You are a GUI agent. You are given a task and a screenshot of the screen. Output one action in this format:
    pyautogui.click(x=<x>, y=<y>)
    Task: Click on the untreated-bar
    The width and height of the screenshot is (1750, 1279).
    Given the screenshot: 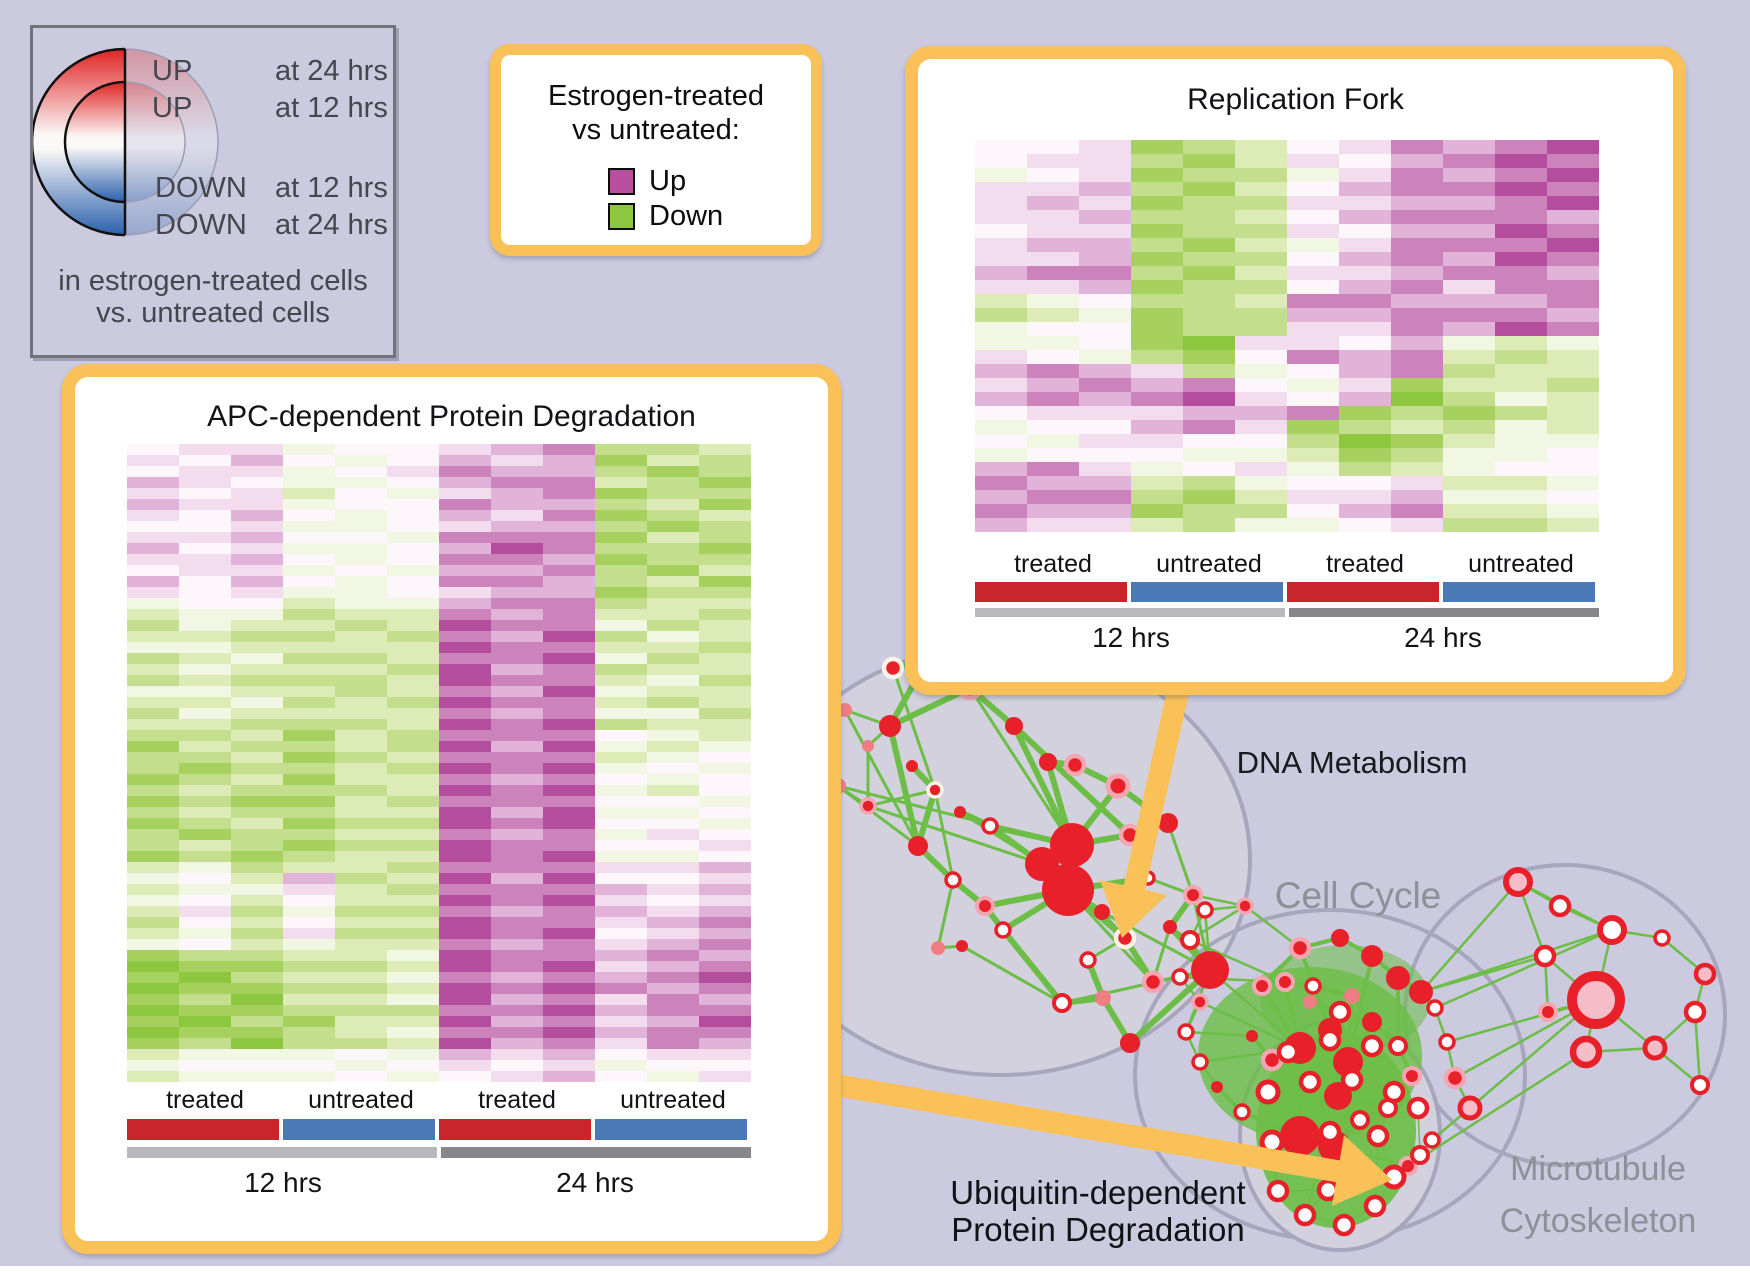 What is the action you would take?
    pyautogui.click(x=671, y=1129)
    